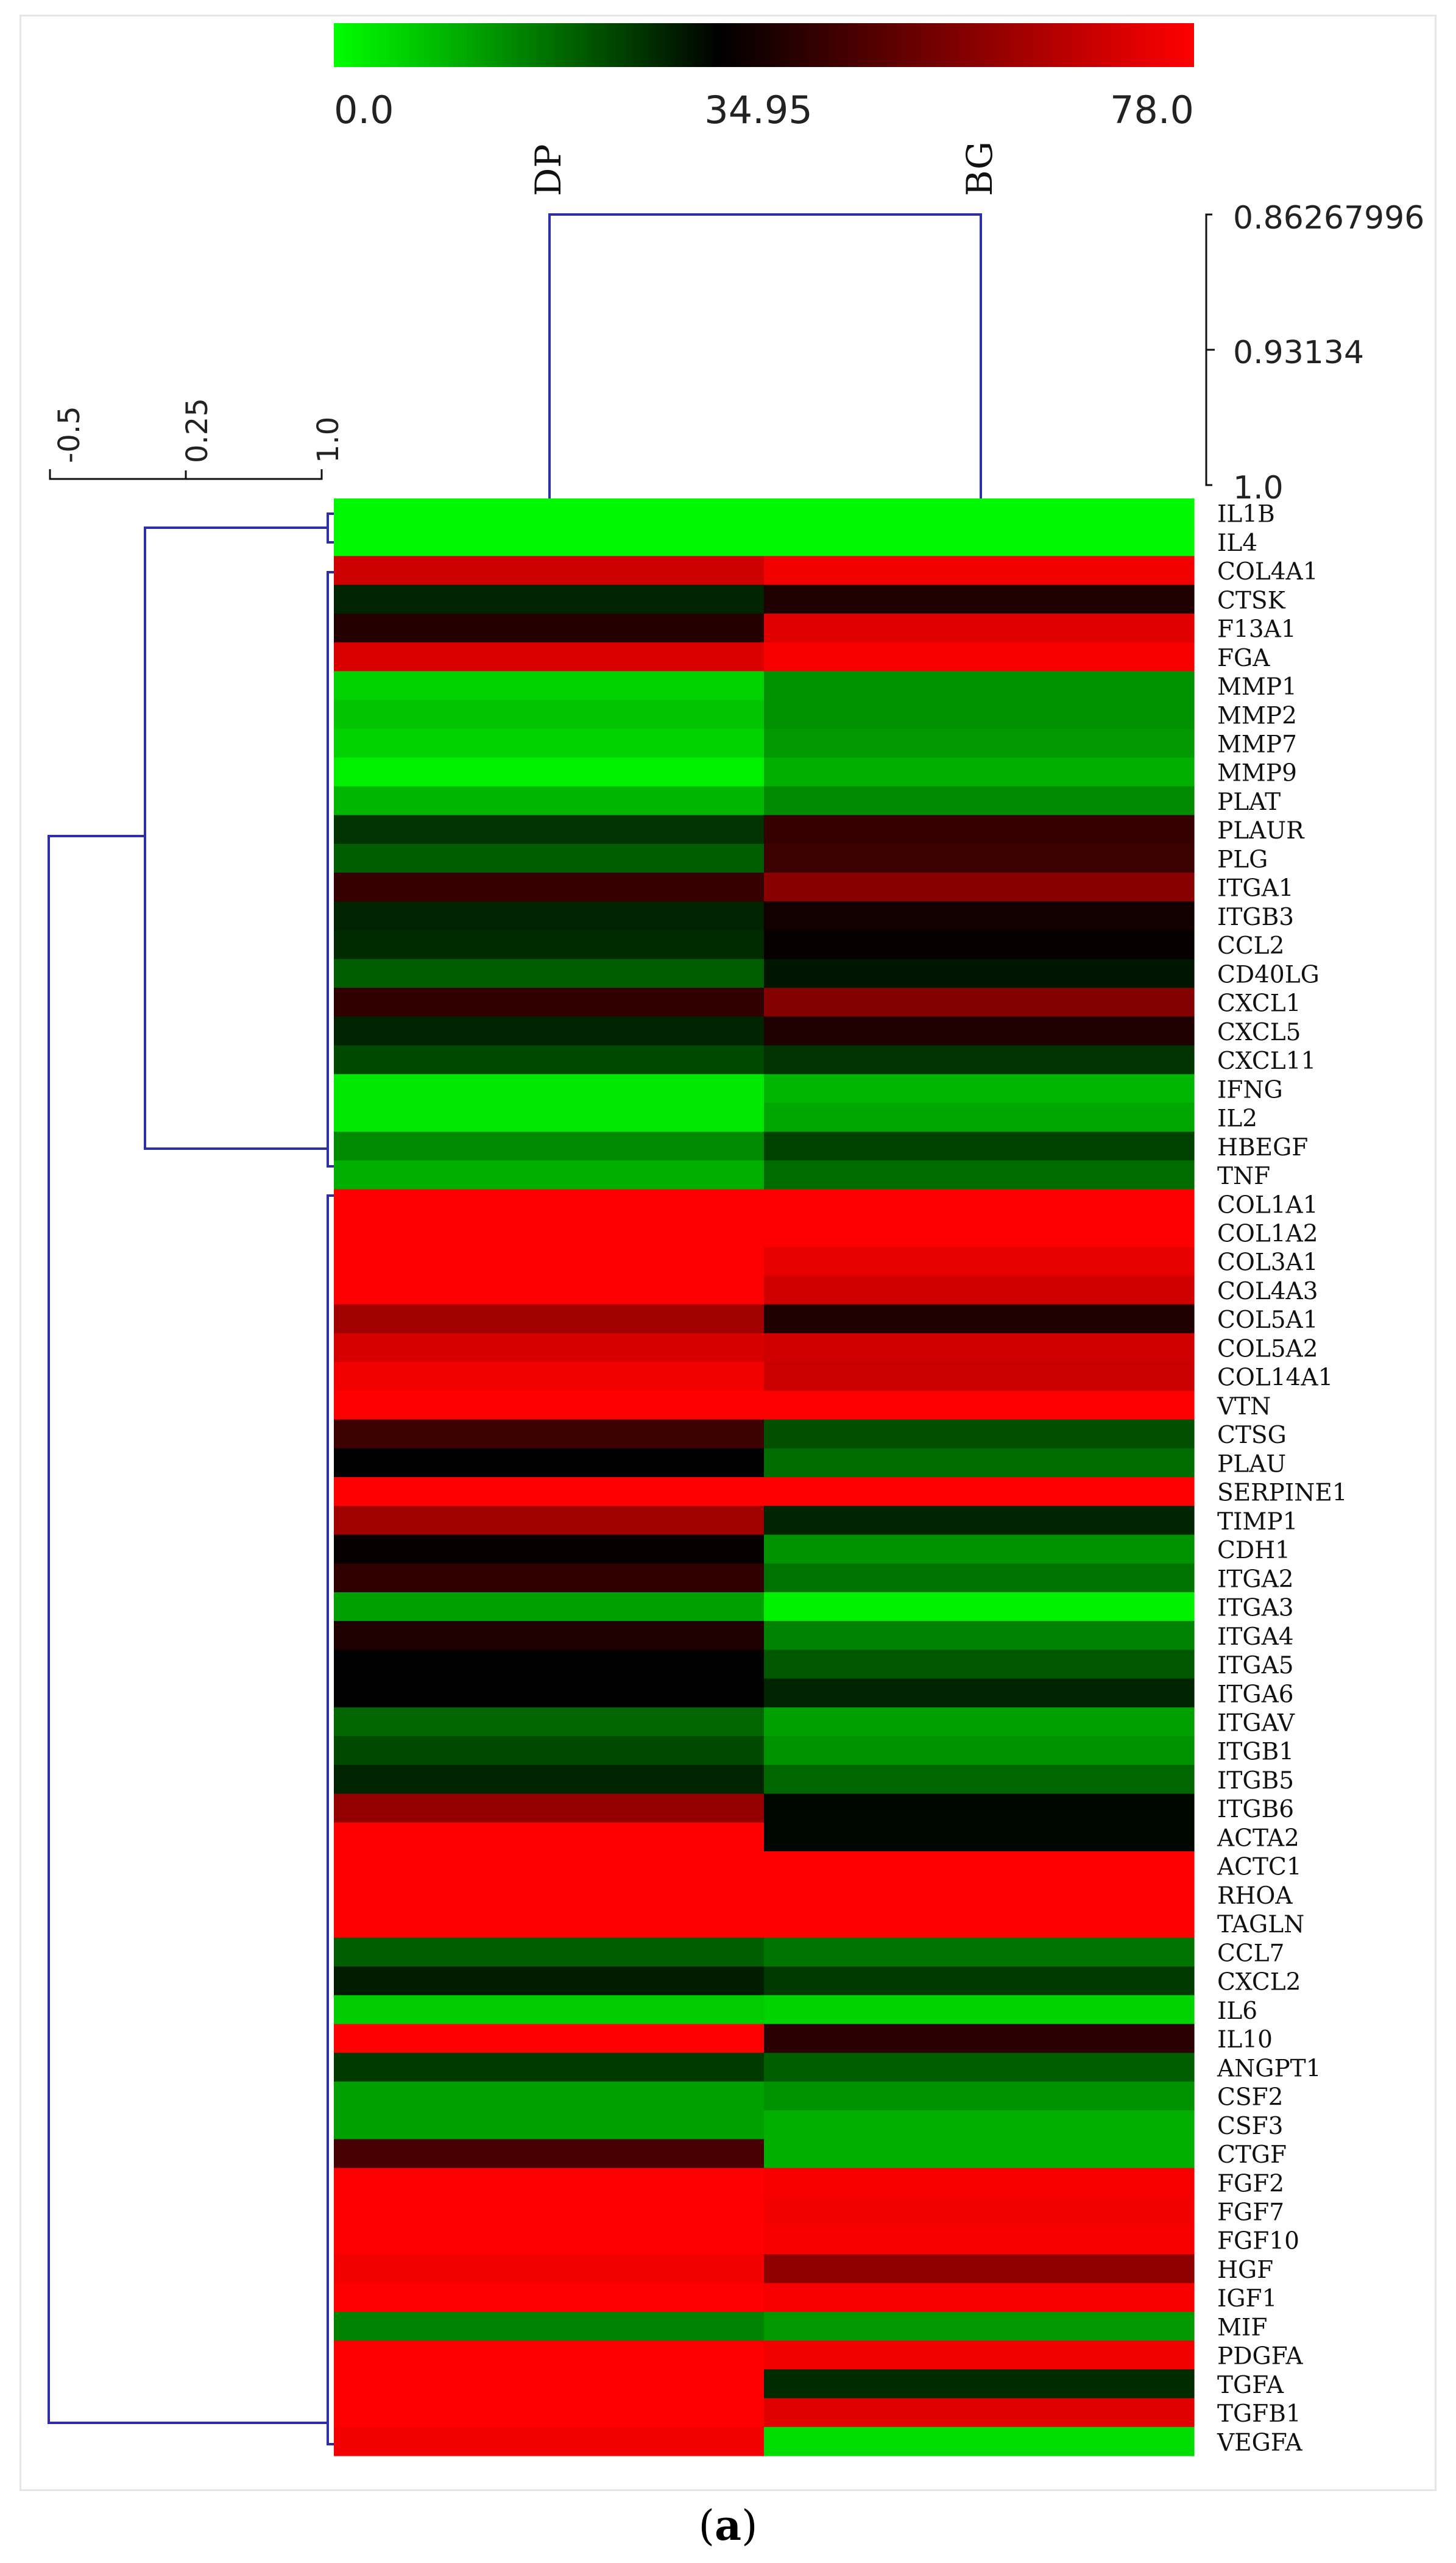 Image resolution: width=1456 pixels, height=2563 pixels. What do you see at coordinates (1267, 572) in the screenshot?
I see `row-label-col4a1: COL4A1` at bounding box center [1267, 572].